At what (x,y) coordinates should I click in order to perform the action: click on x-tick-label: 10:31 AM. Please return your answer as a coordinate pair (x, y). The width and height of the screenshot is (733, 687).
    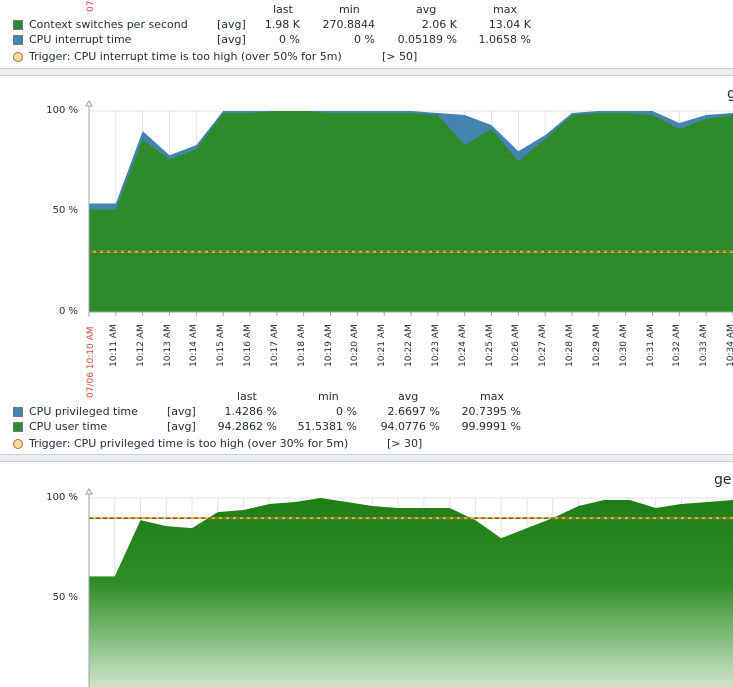
    Looking at the image, I should click on (650, 345).